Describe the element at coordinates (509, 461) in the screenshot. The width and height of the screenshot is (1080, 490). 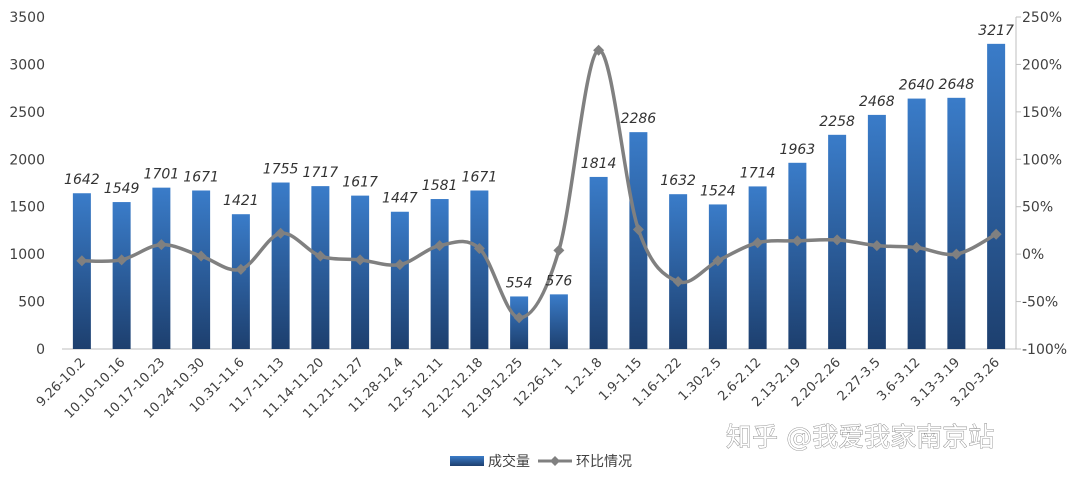
I see `legend-label-bar: 成交量` at that location.